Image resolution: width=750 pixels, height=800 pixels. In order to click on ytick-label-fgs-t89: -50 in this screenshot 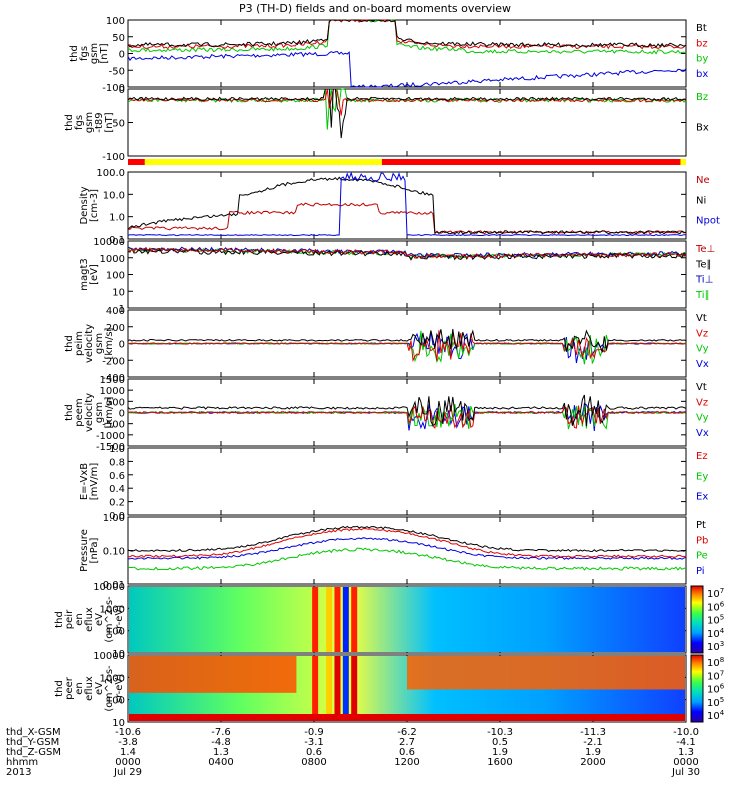, I will do `click(117, 124)`.